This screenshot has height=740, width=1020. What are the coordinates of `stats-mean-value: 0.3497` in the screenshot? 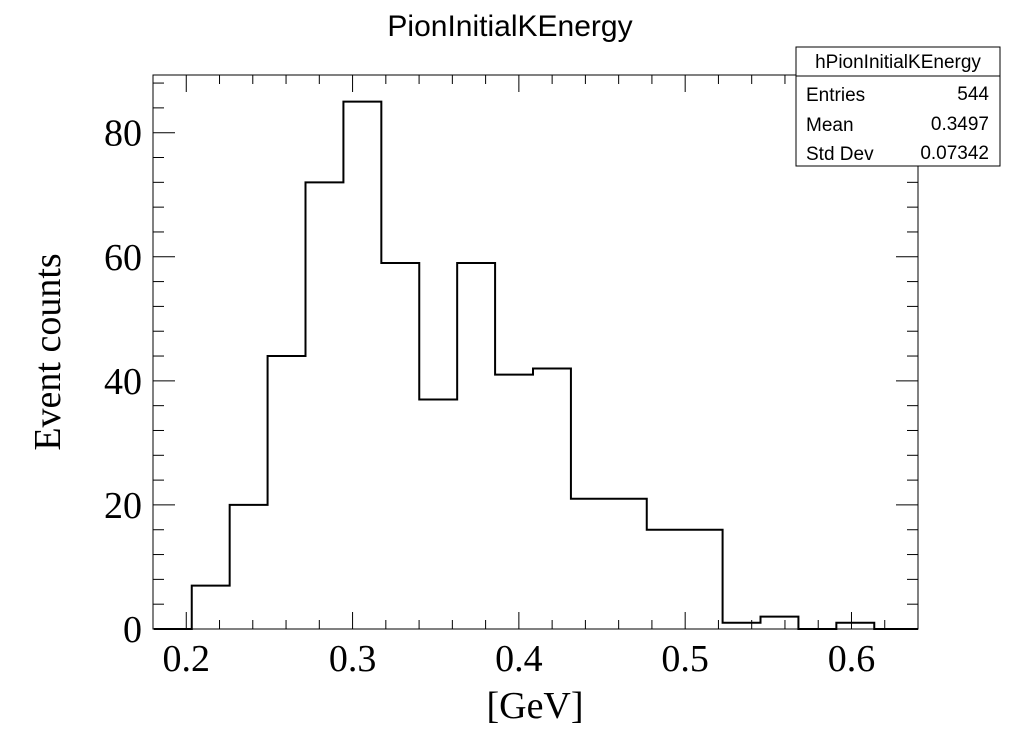 It's located at (960, 124).